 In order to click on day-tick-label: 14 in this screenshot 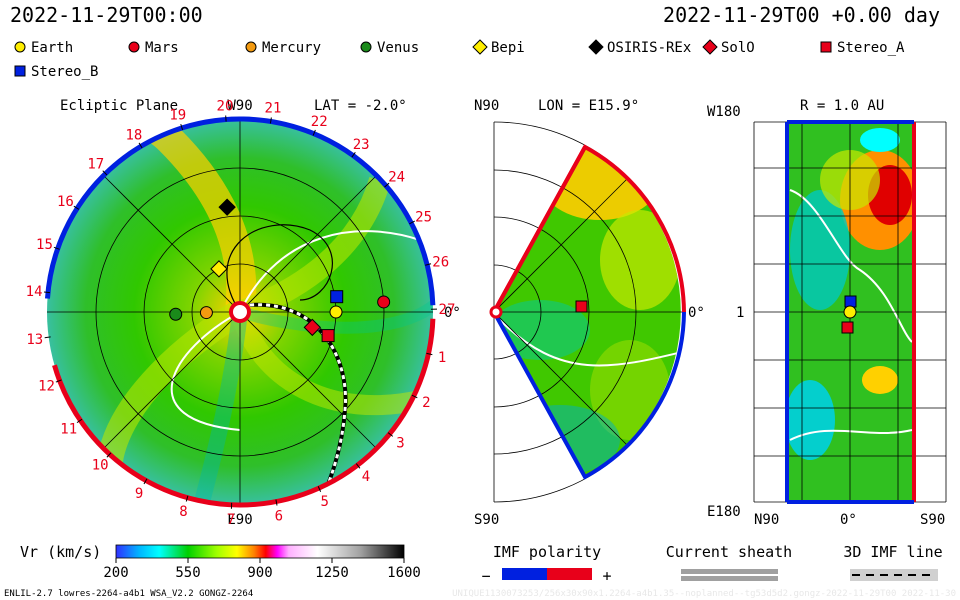, I will do `click(34, 292)`.